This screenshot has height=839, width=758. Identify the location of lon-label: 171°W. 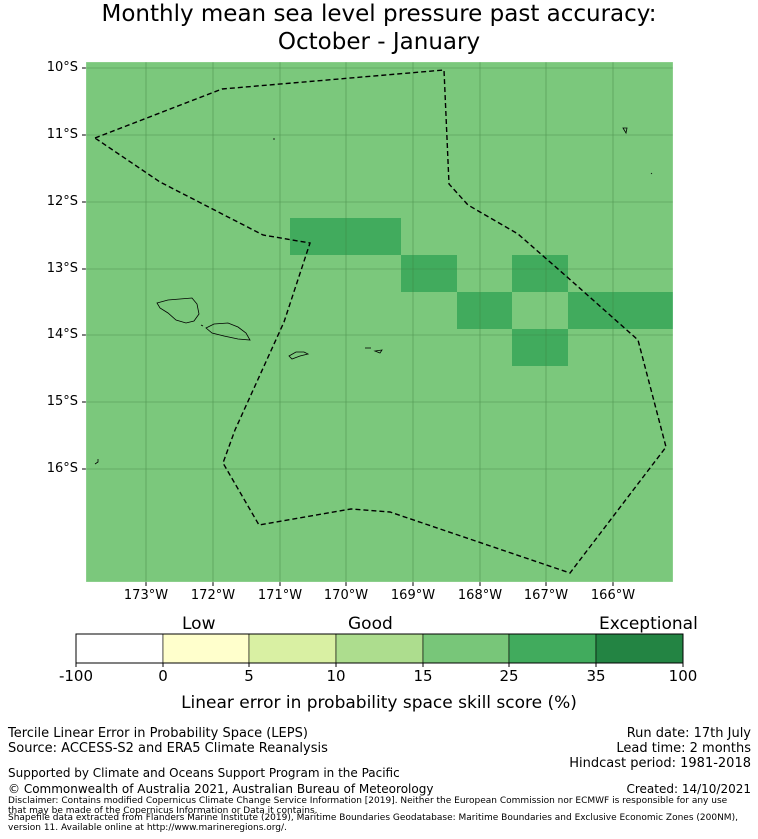
(280, 595).